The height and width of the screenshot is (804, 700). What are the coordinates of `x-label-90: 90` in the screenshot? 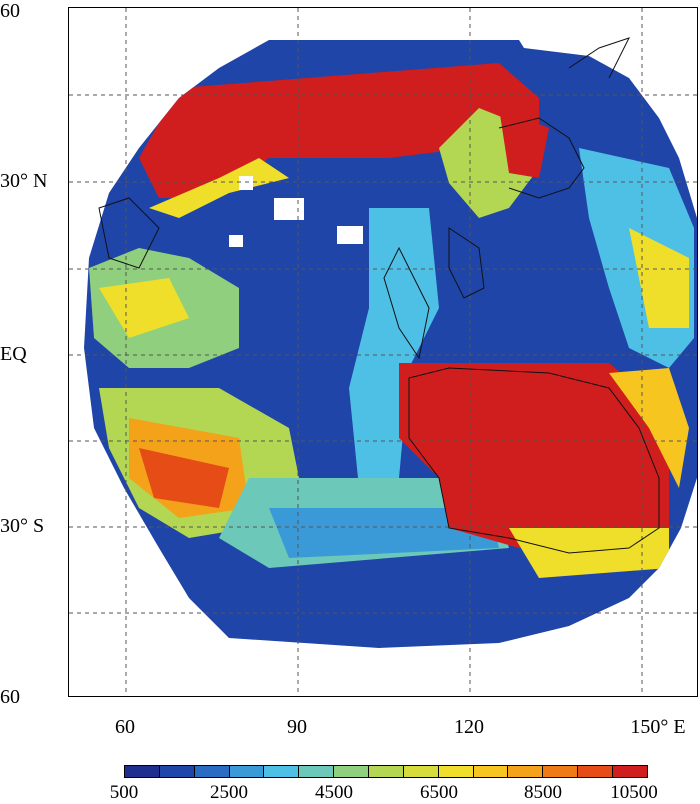 It's located at (297, 727).